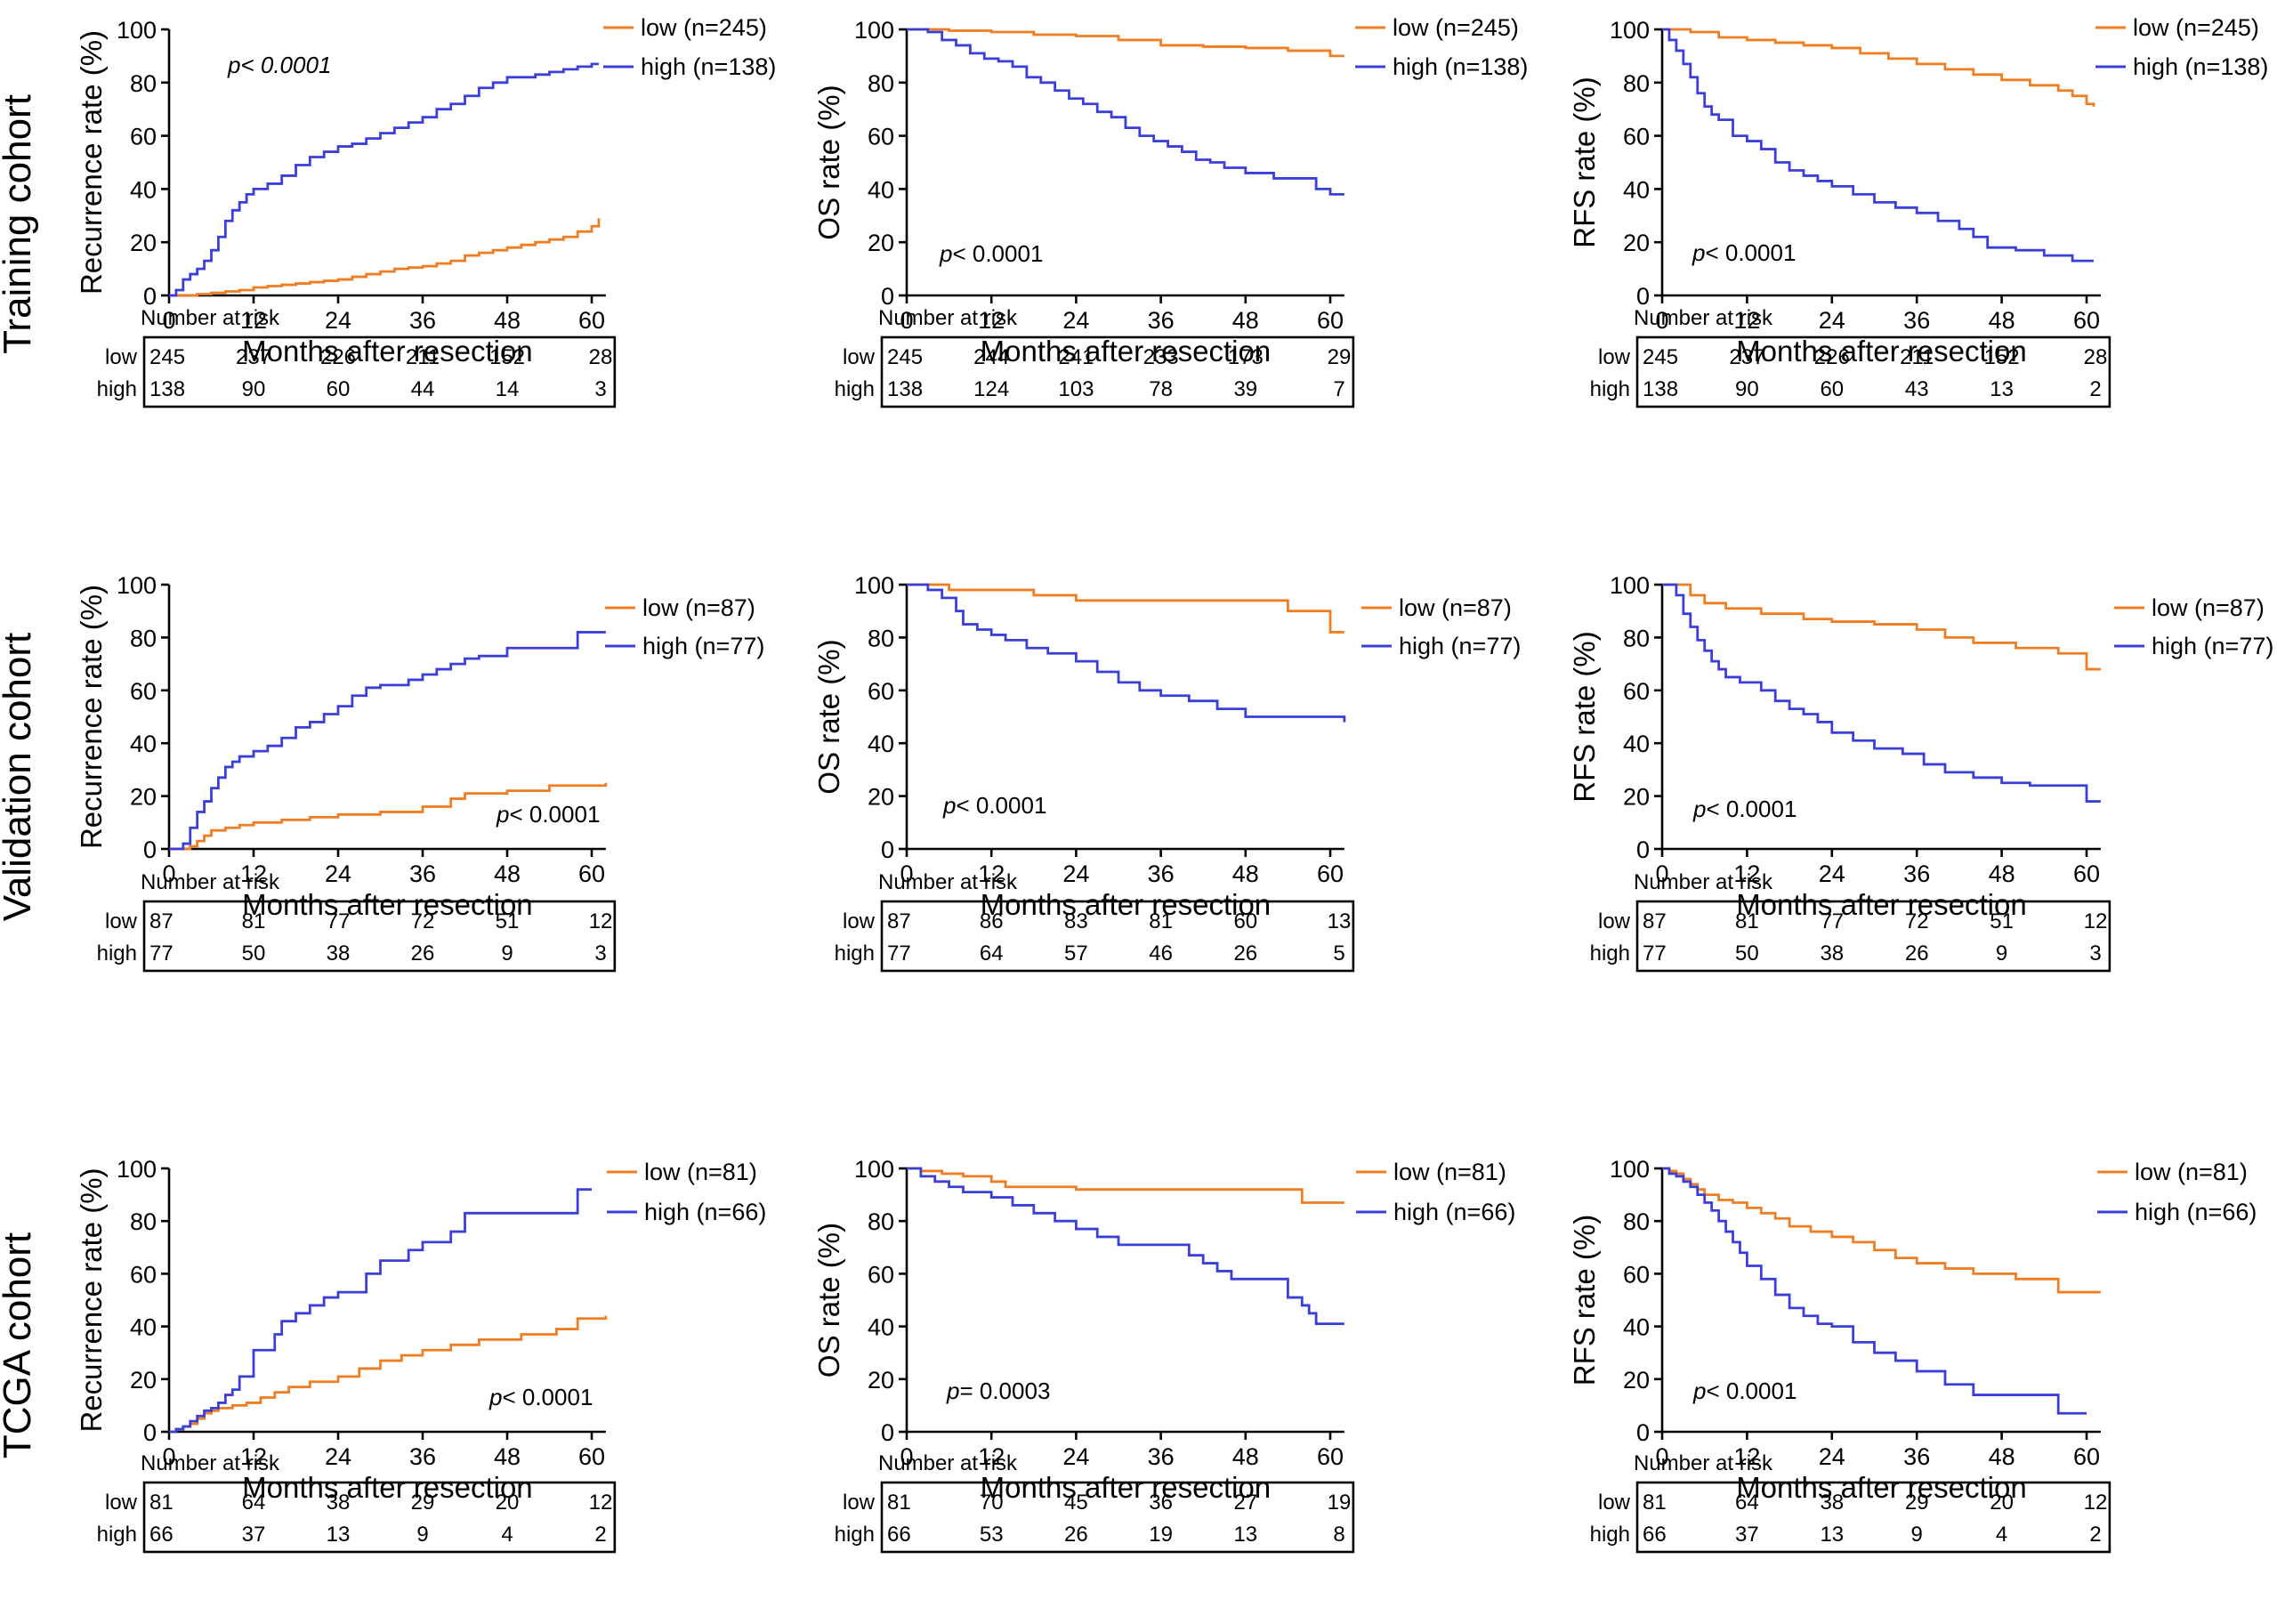 This screenshot has width=2277, height=1624. What do you see at coordinates (1636, 691) in the screenshot?
I see `y-tick-label: 60` at bounding box center [1636, 691].